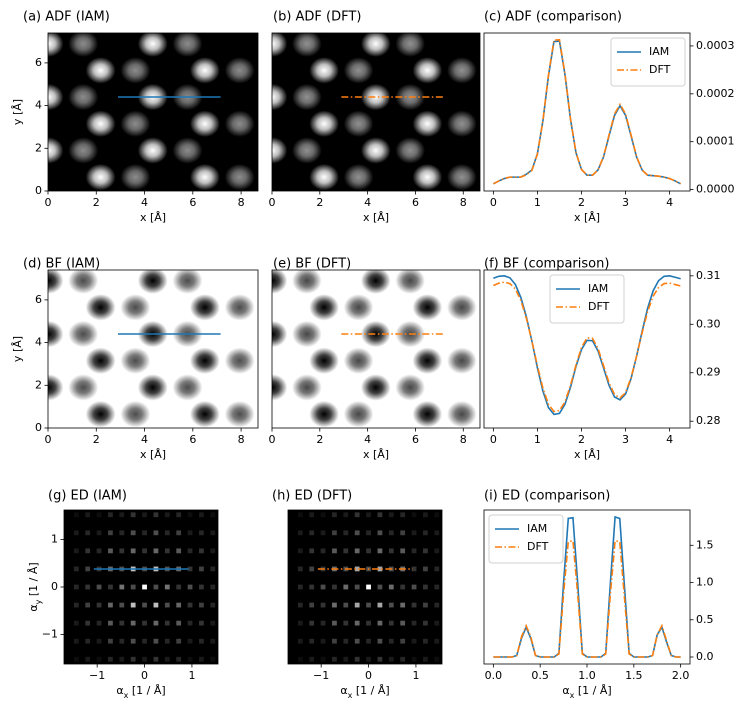  I want to click on panel: (h) ED (DFT) −1 0 1 αx [1 / Å], so click(357, 594).